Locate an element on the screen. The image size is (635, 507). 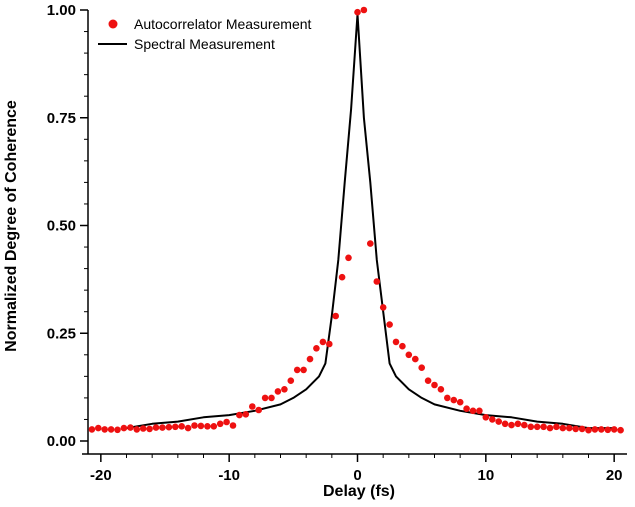
x-tick-label: 20 is located at coordinates (614, 475).